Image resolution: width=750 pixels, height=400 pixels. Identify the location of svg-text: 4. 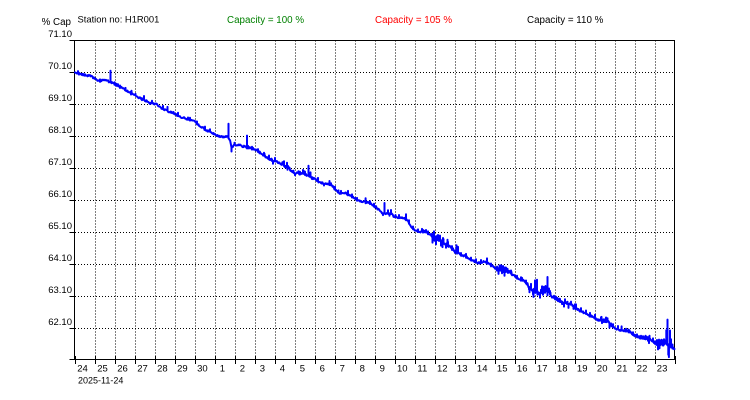
(282, 369).